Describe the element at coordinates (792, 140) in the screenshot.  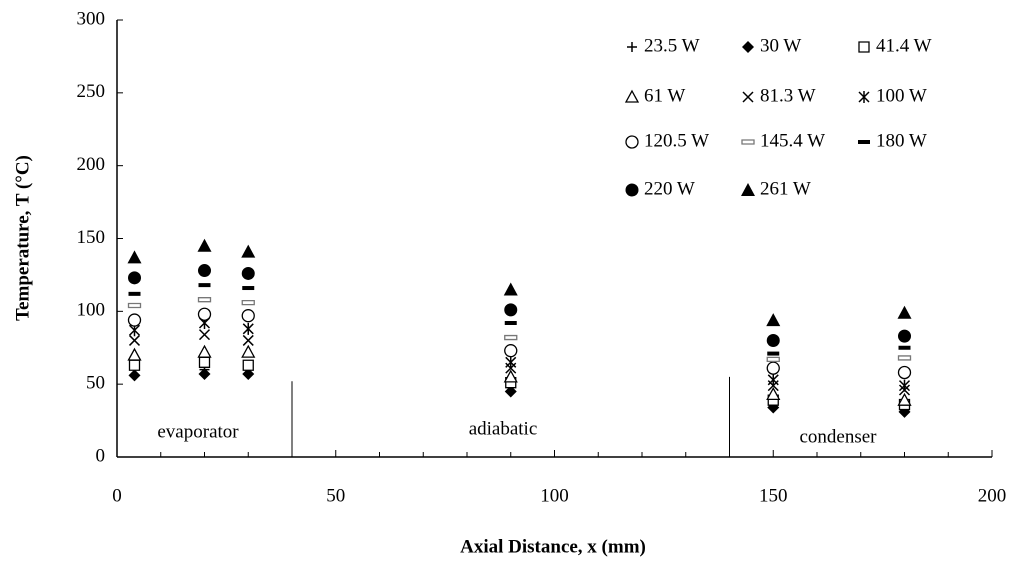
I see `legend-label: 145.4 W` at that location.